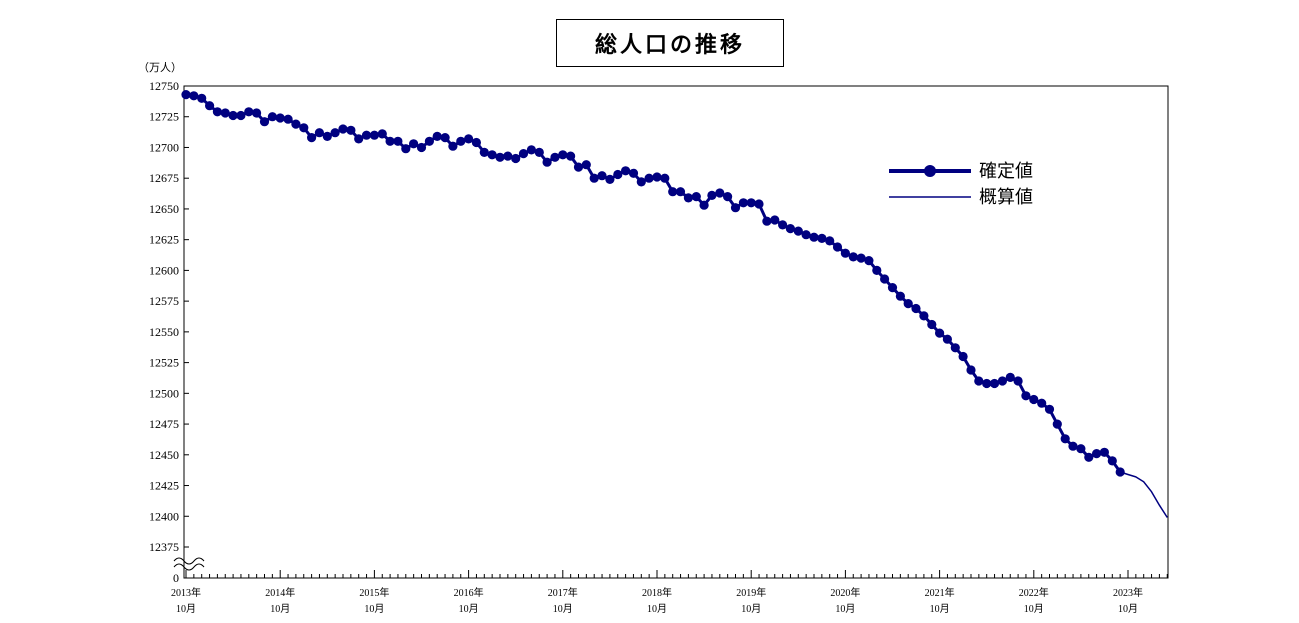 This screenshot has width=1299, height=623. Describe the element at coordinates (160, 67) in the screenshot. I see `y-axis-unit-label: （万人）` at that location.